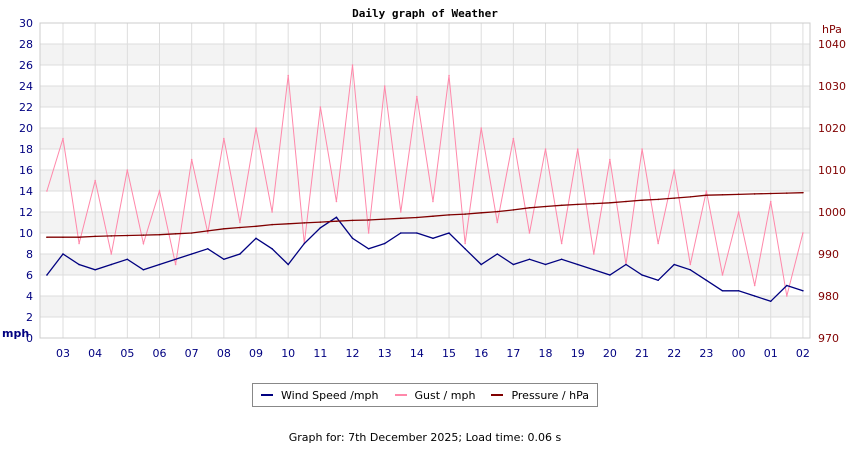  What do you see at coordinates (267, 395) in the screenshot?
I see `wind-swatch` at bounding box center [267, 395].